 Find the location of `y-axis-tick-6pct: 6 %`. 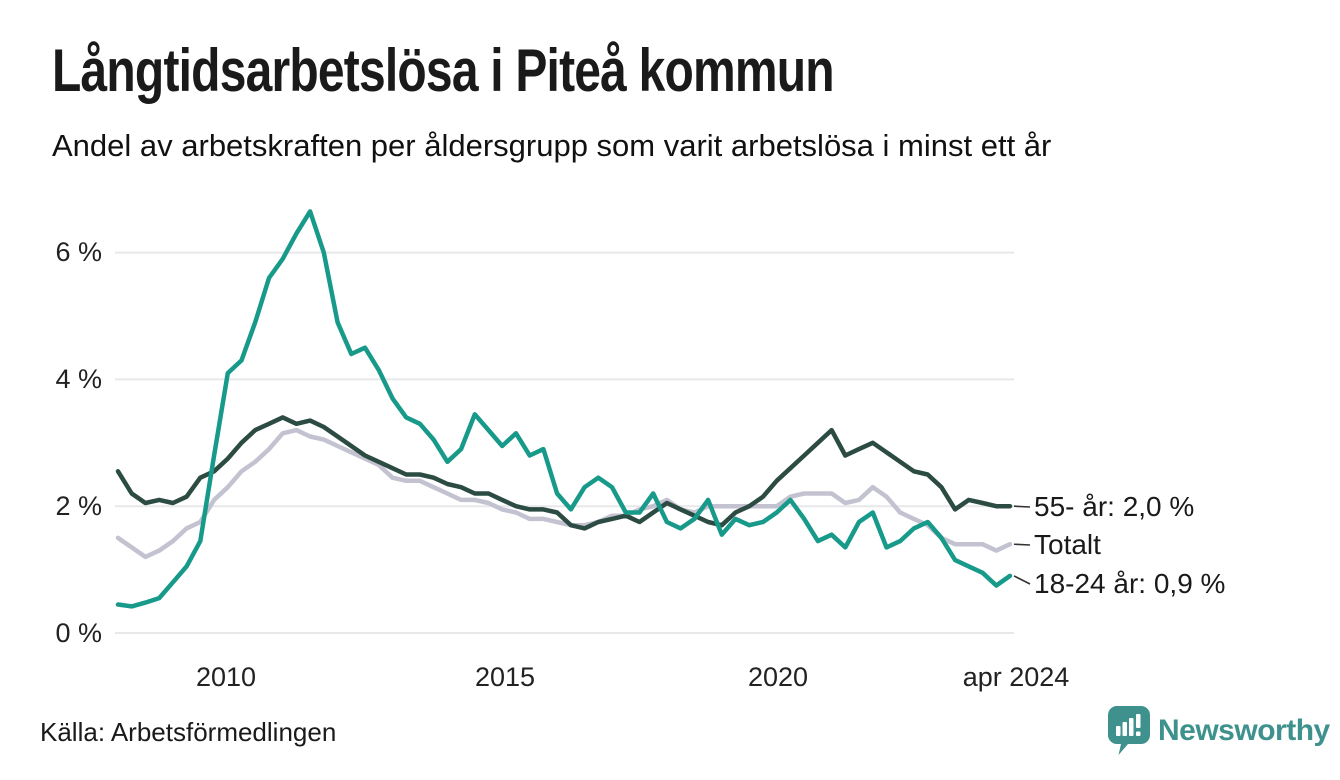

y-axis-tick-6pct: 6 % is located at coordinates (78, 252).